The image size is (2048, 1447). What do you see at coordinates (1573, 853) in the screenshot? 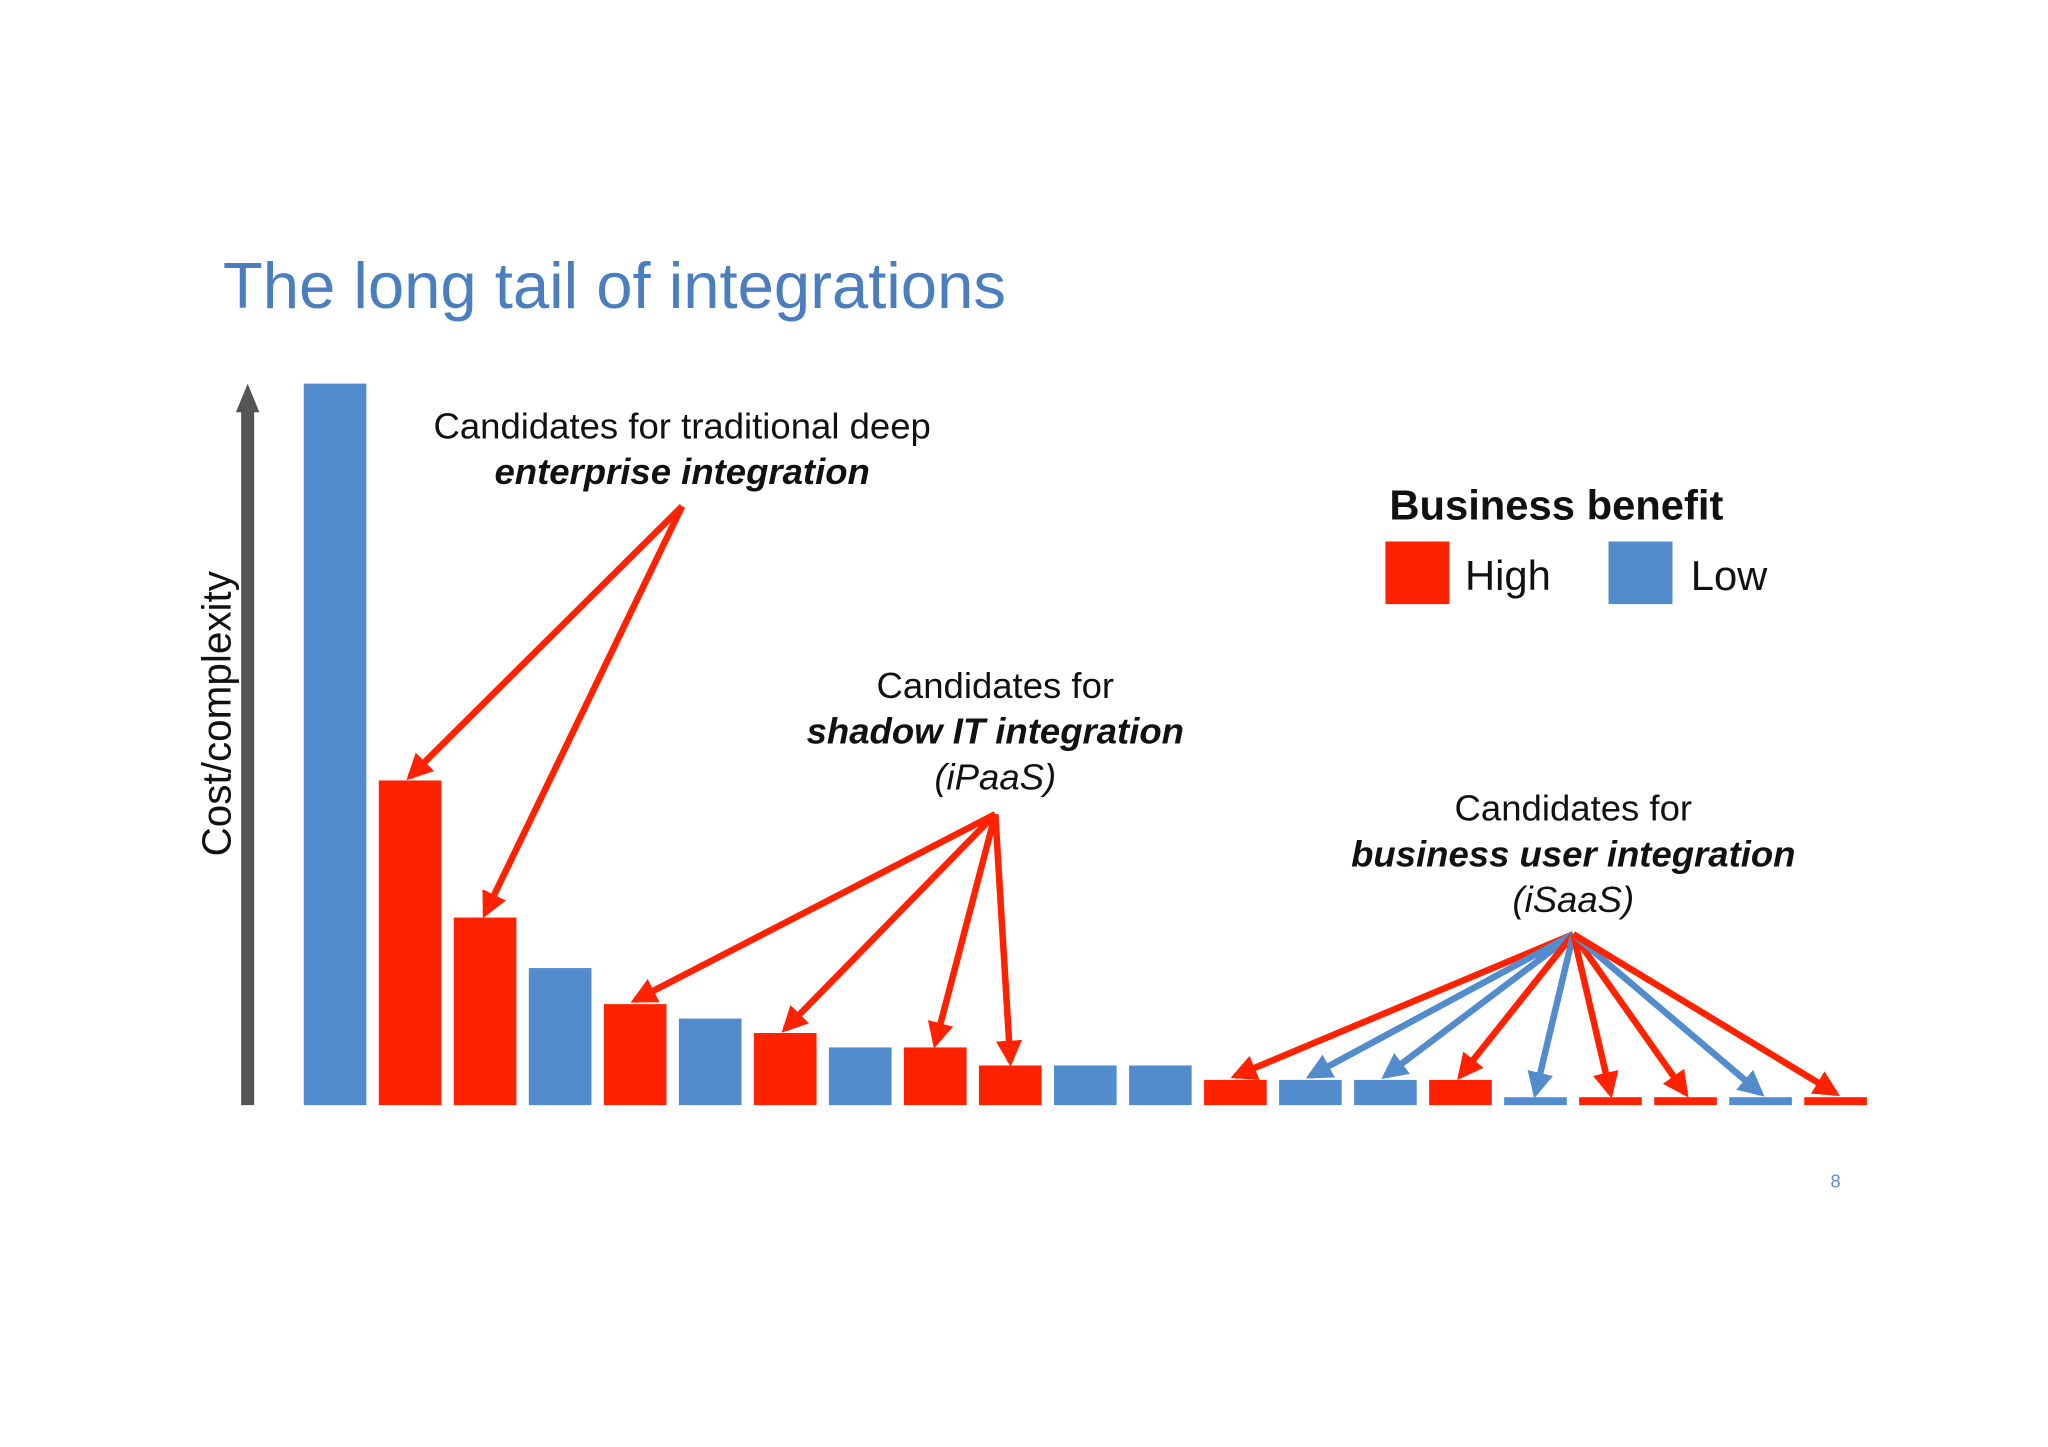
I see `annotation-text: business user integration` at bounding box center [1573, 853].